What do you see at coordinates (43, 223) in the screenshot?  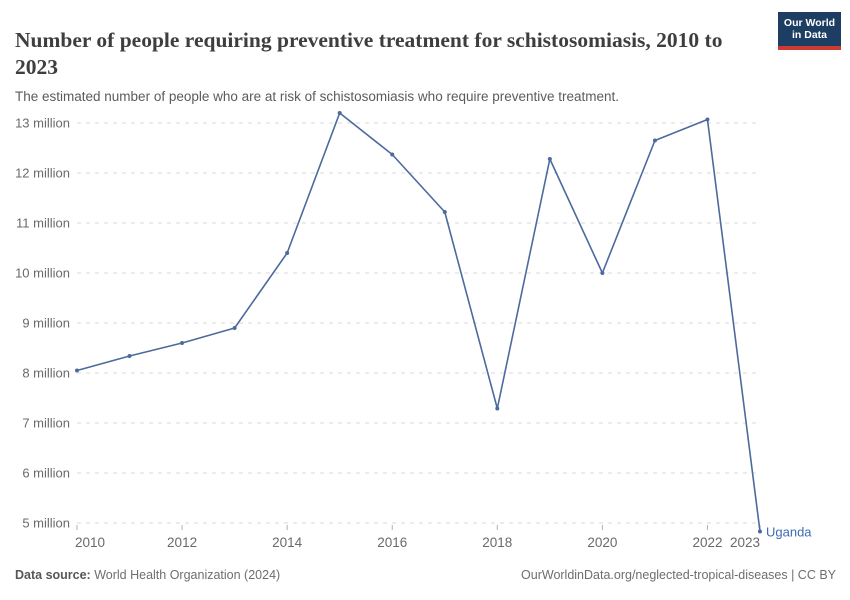 I see `y-axis-tick-label: 11 million` at bounding box center [43, 223].